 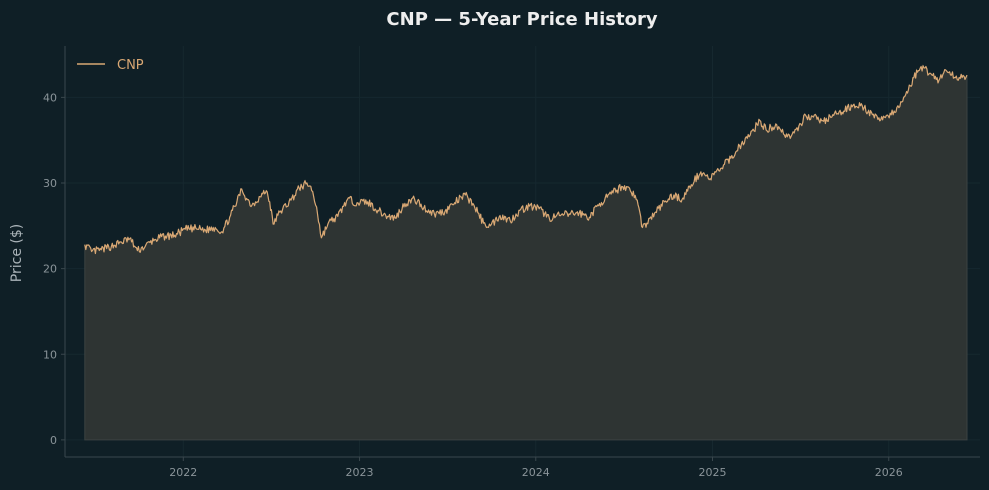 What do you see at coordinates (17, 253) in the screenshot?
I see `y-axis-label: Price ($)` at bounding box center [17, 253].